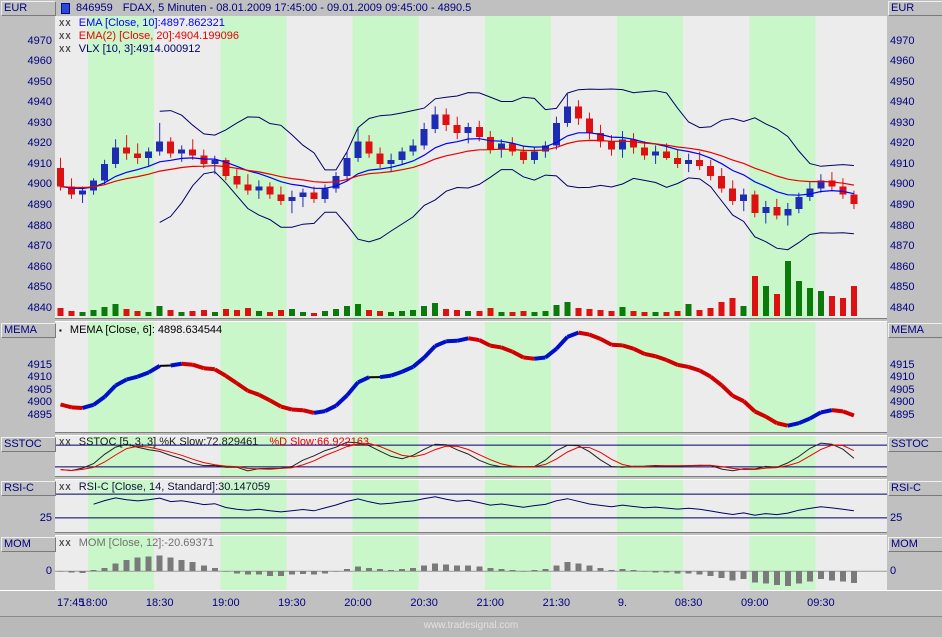 This screenshot has width=942, height=637. I want to click on legend-ema2: XX EMA(2) [Close, 20]:4904.199096, so click(153, 36).